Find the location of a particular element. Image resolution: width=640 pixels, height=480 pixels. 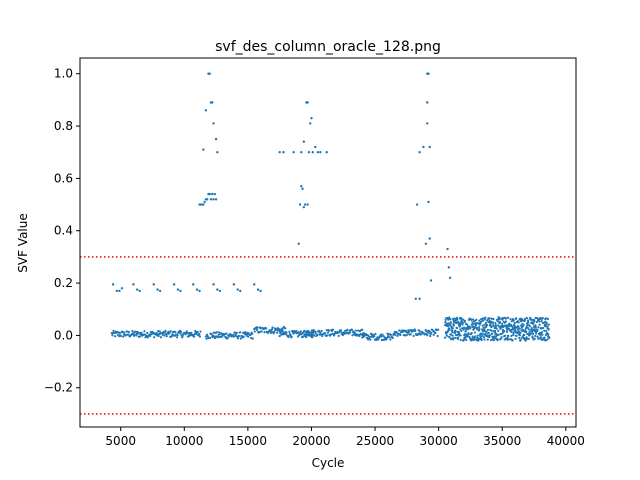

x-tick-label: 10000 is located at coordinates (184, 441).